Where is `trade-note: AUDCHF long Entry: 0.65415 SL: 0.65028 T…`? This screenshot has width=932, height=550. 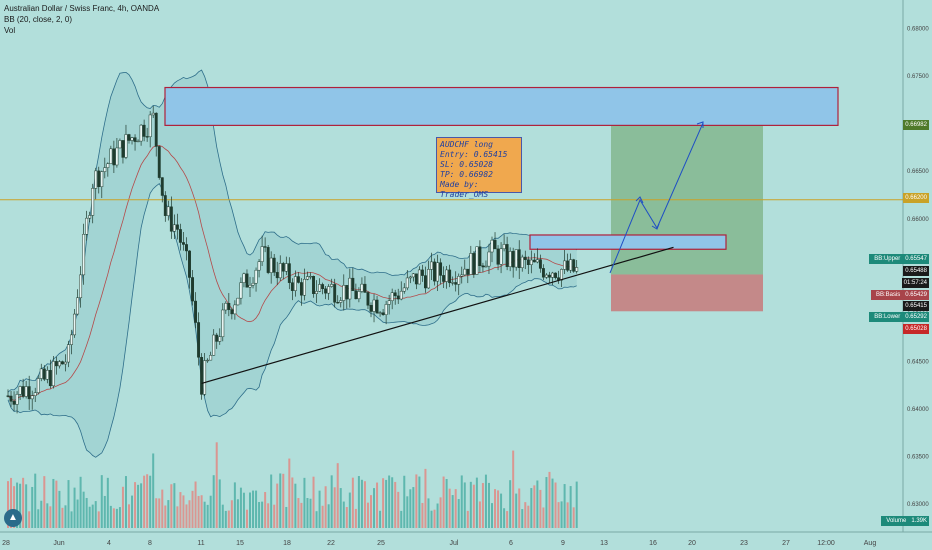 trade-note: AUDCHF long Entry: 0.65415 SL: 0.65028 T… is located at coordinates (479, 168).